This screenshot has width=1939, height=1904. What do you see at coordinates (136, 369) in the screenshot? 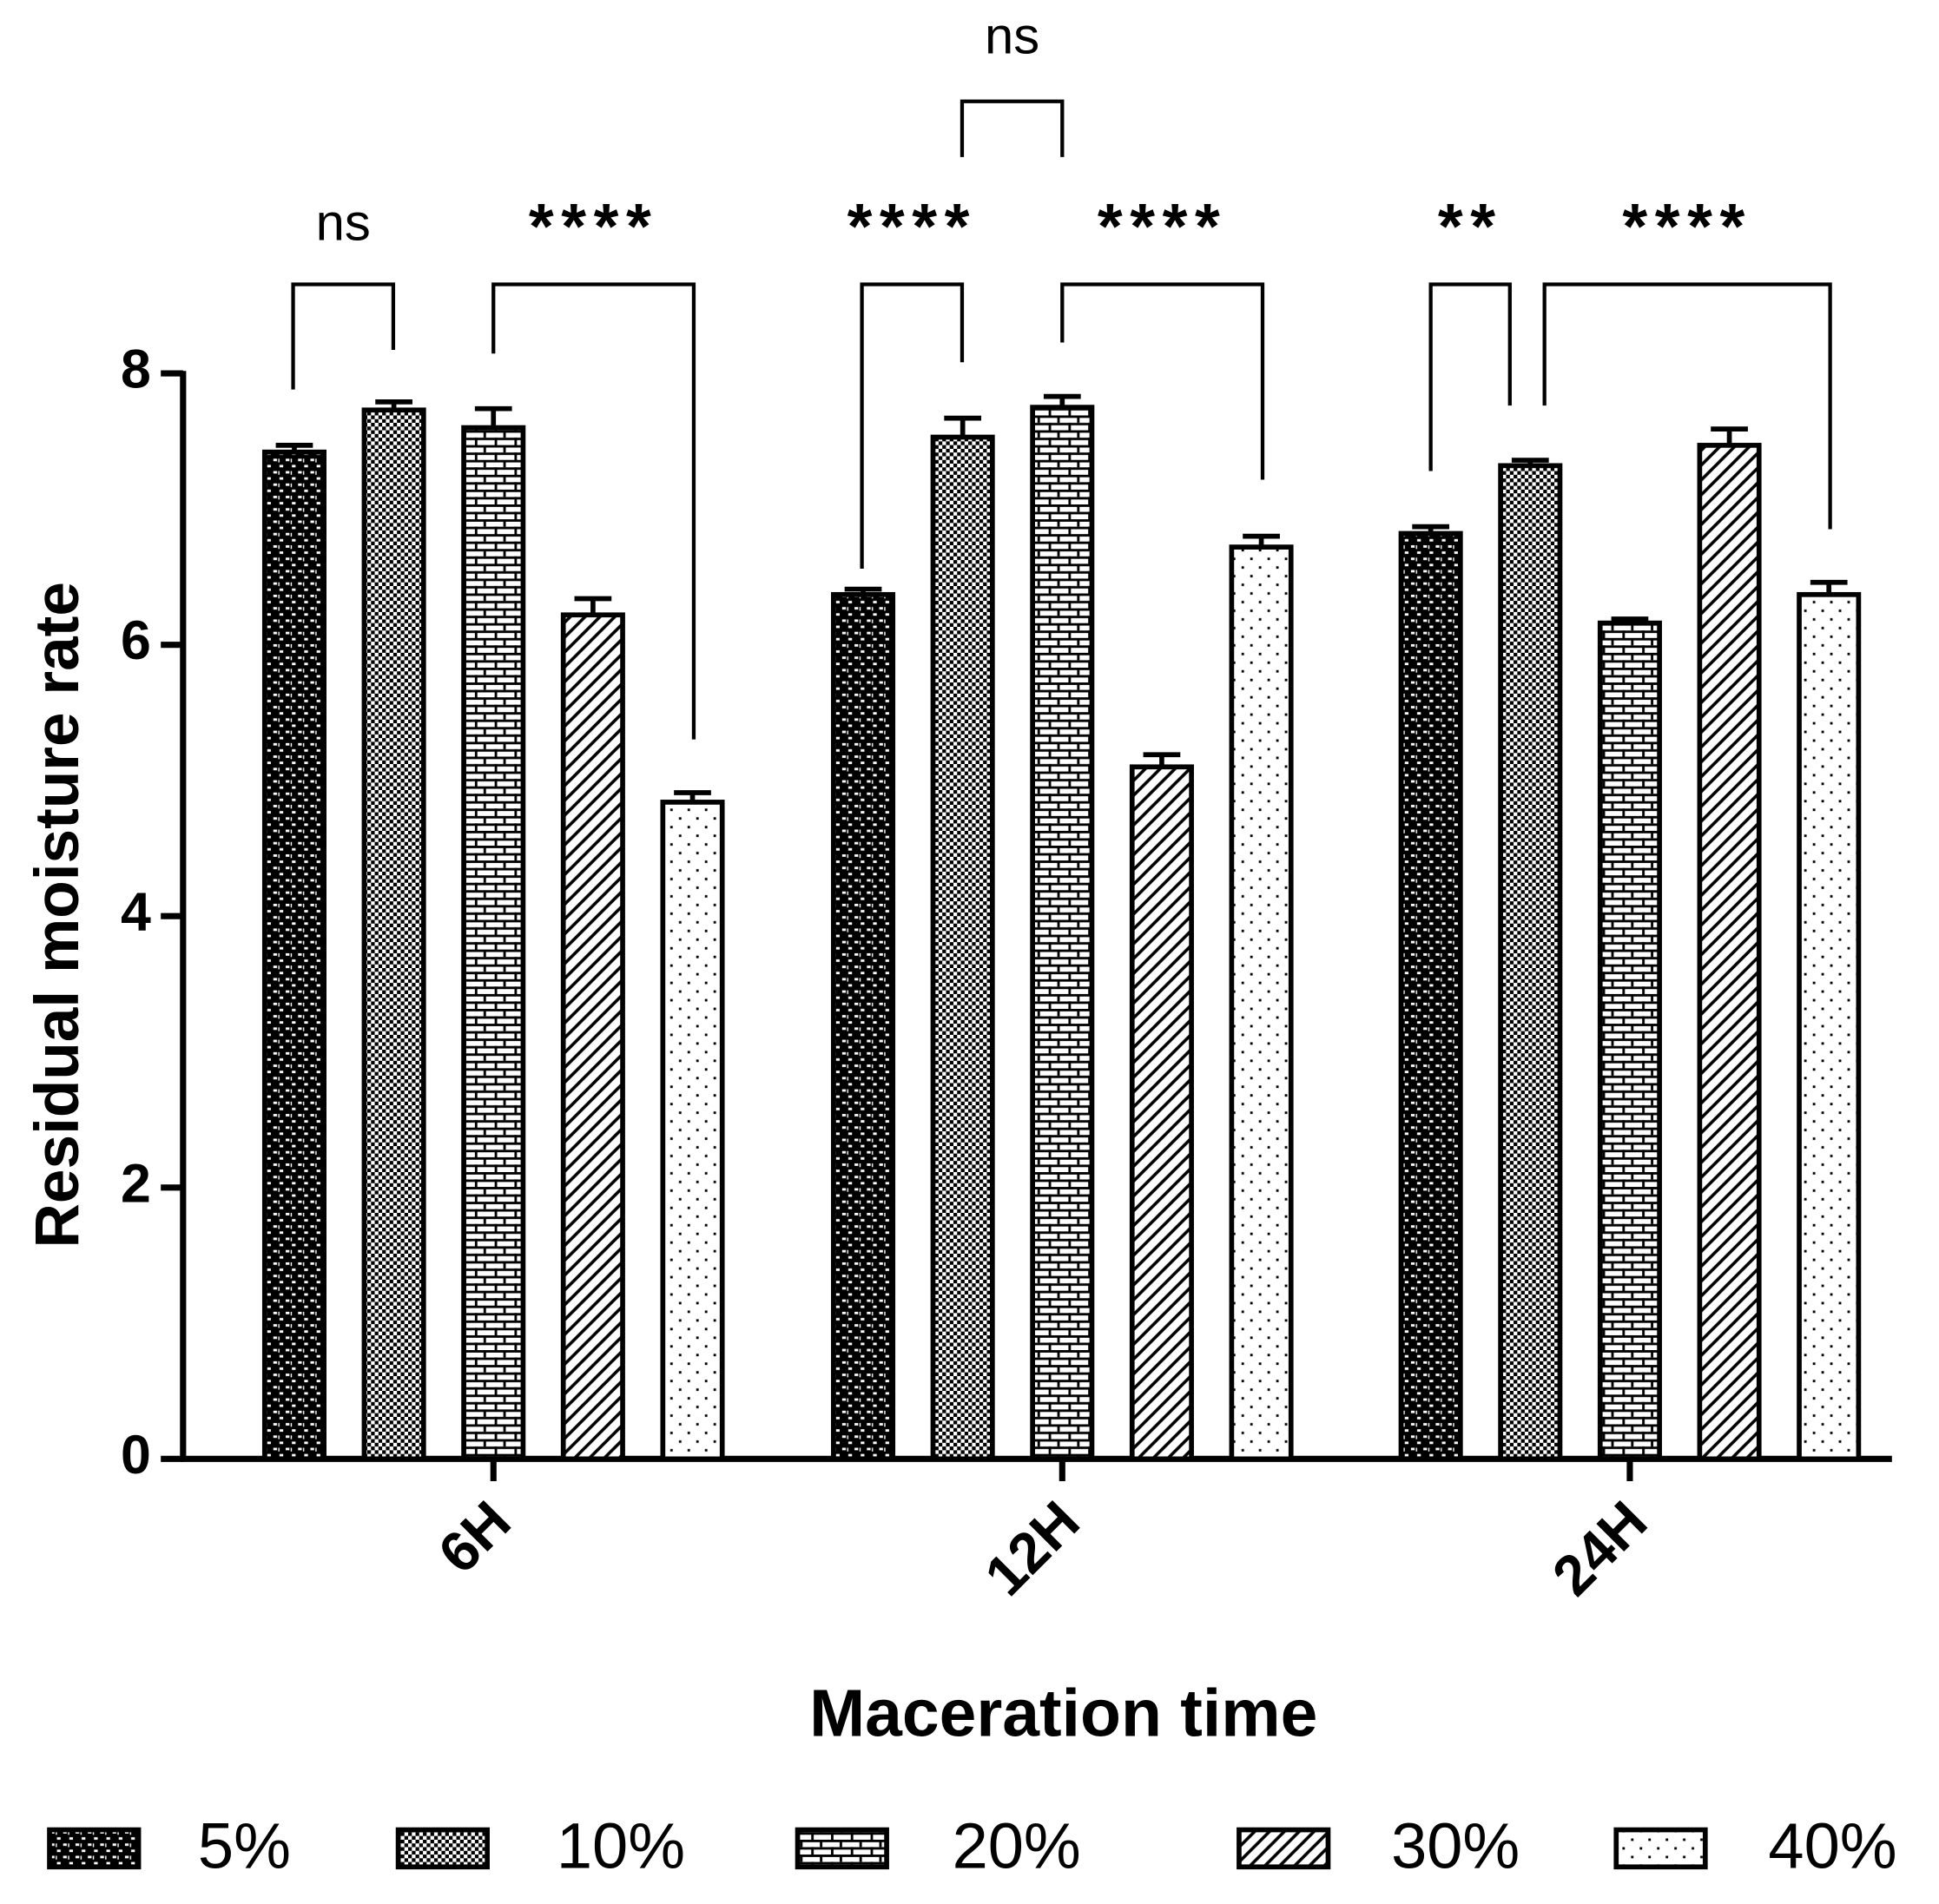
I see `y-tick-label: 8` at bounding box center [136, 369].